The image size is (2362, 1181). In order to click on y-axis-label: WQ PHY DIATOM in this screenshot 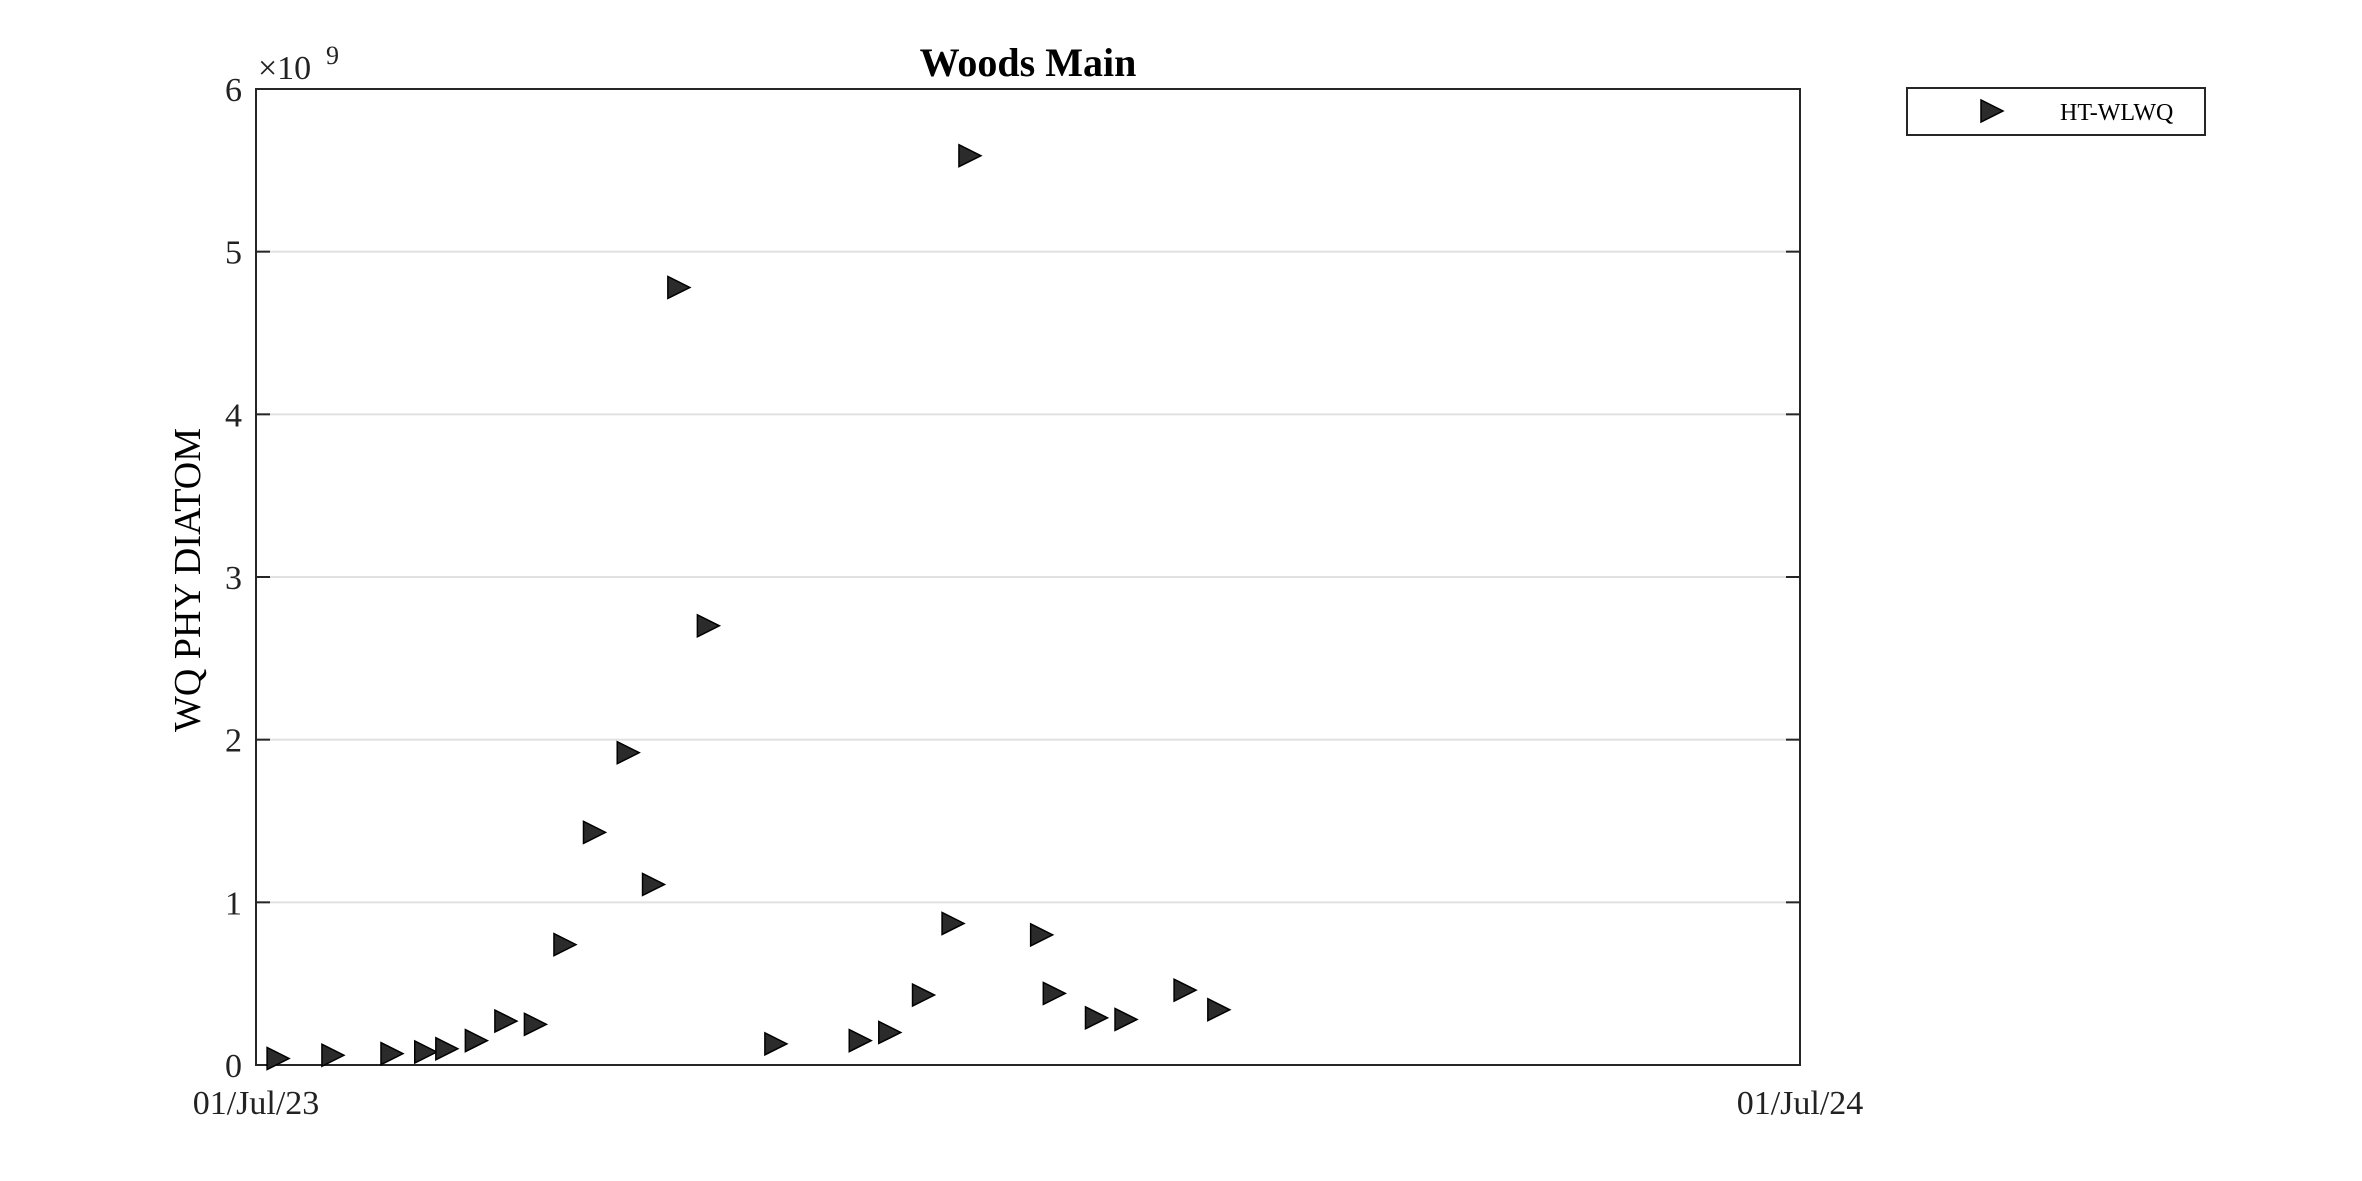, I will do `click(188, 580)`.